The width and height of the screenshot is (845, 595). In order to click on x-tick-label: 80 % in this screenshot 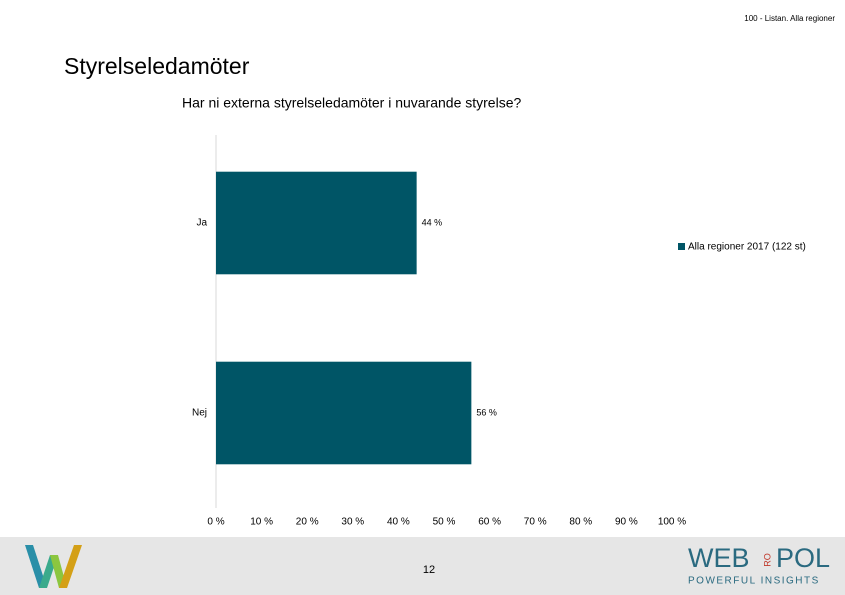, I will do `click(580, 522)`.